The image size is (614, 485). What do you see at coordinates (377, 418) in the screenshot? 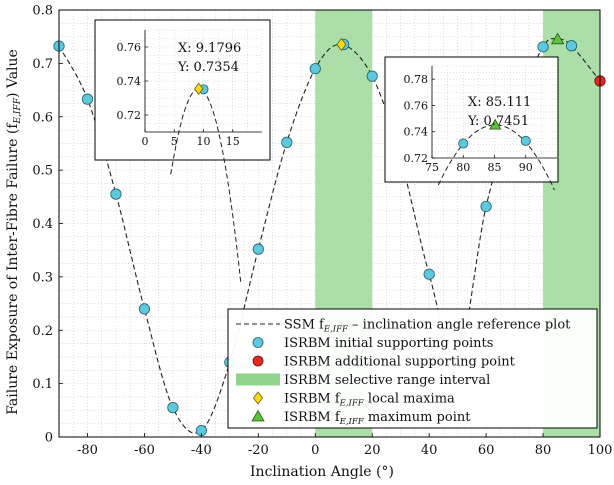
I see `legend-entry-6: ISRBM fE,IFF maximum point` at bounding box center [377, 418].